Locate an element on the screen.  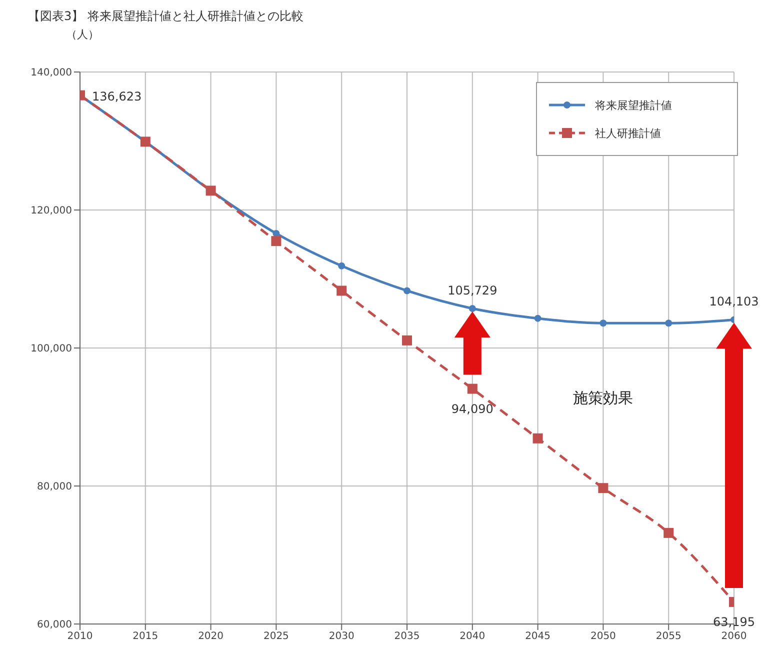
x-tick-label: 2030 is located at coordinates (341, 636).